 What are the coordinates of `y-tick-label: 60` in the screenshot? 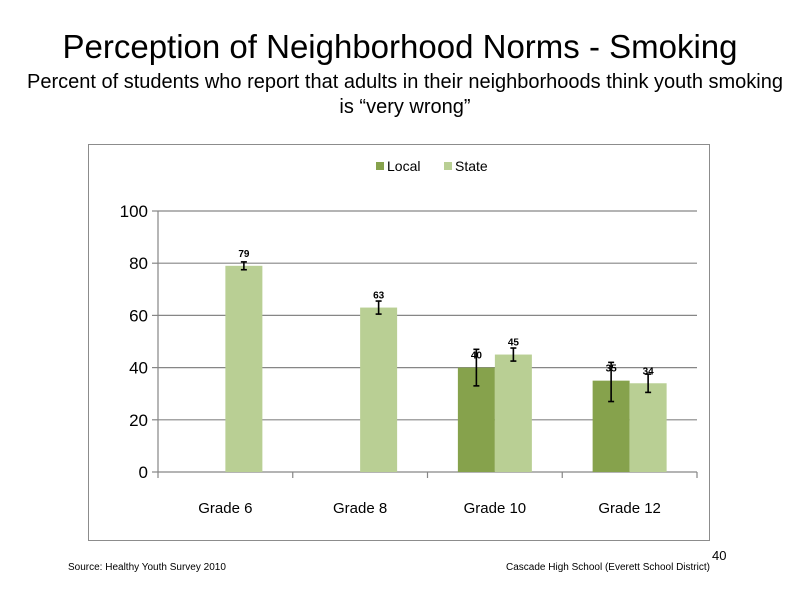 It's located at (138, 315).